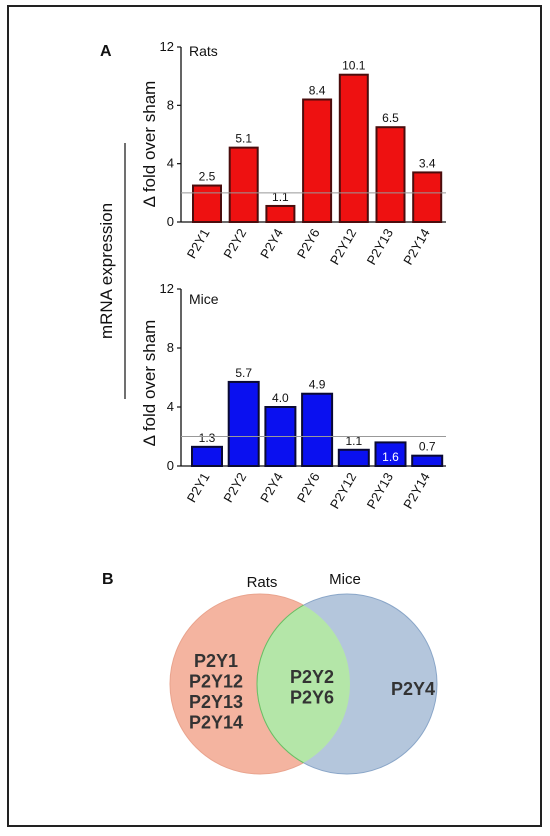 The image size is (550, 836). I want to click on panel-letter-b: B, so click(108, 579).